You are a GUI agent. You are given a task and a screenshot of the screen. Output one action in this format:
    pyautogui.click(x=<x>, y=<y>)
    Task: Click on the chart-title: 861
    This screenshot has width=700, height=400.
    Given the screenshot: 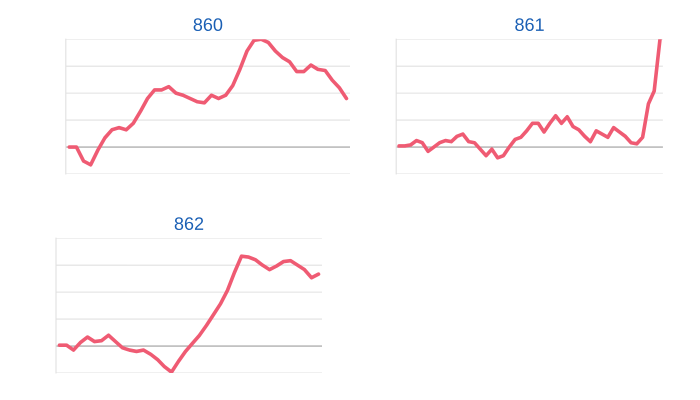 What is the action you would take?
    pyautogui.click(x=529, y=25)
    